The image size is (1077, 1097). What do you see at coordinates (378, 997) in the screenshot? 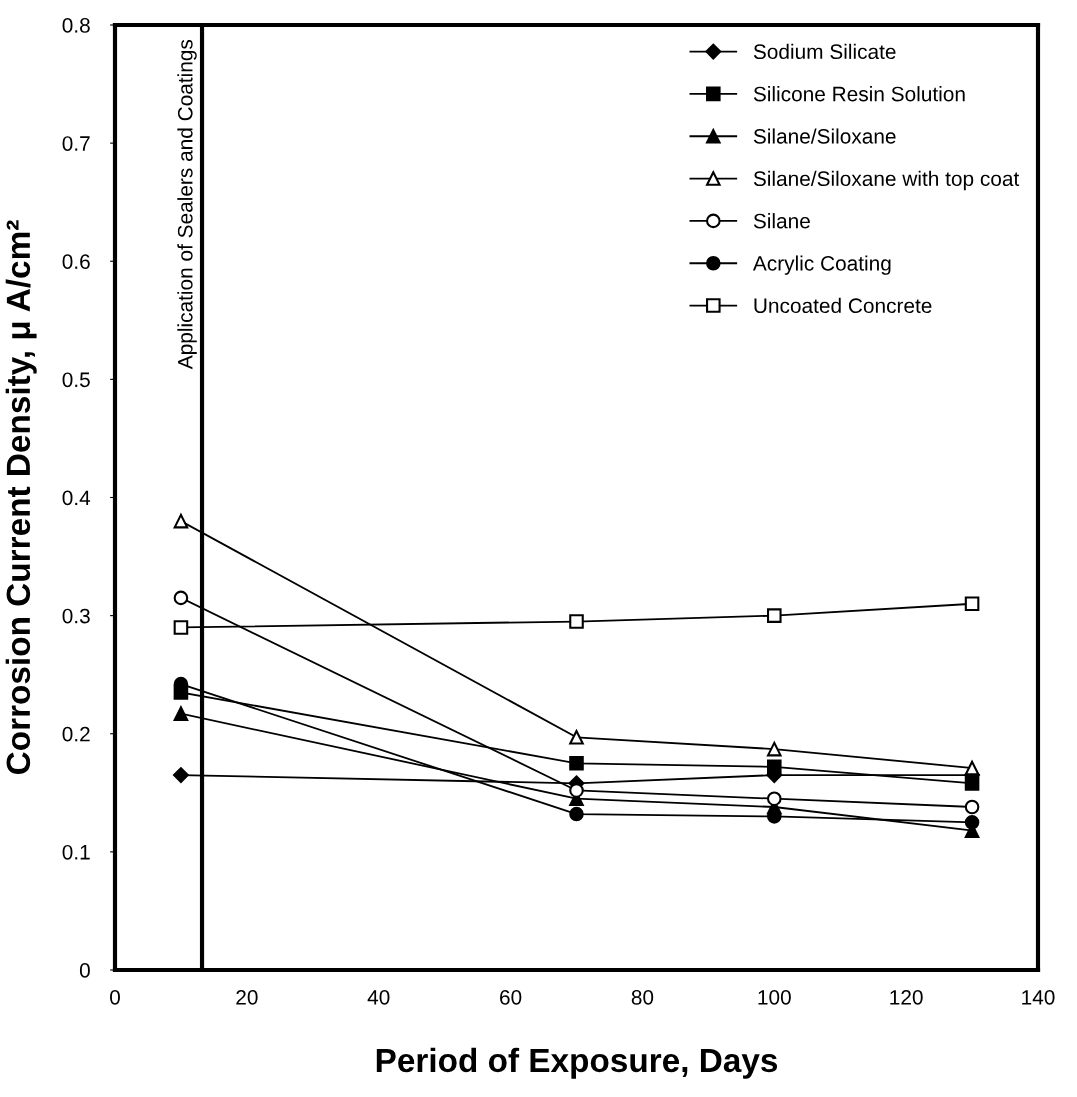
I see `x-tick-label: 40` at bounding box center [378, 997].